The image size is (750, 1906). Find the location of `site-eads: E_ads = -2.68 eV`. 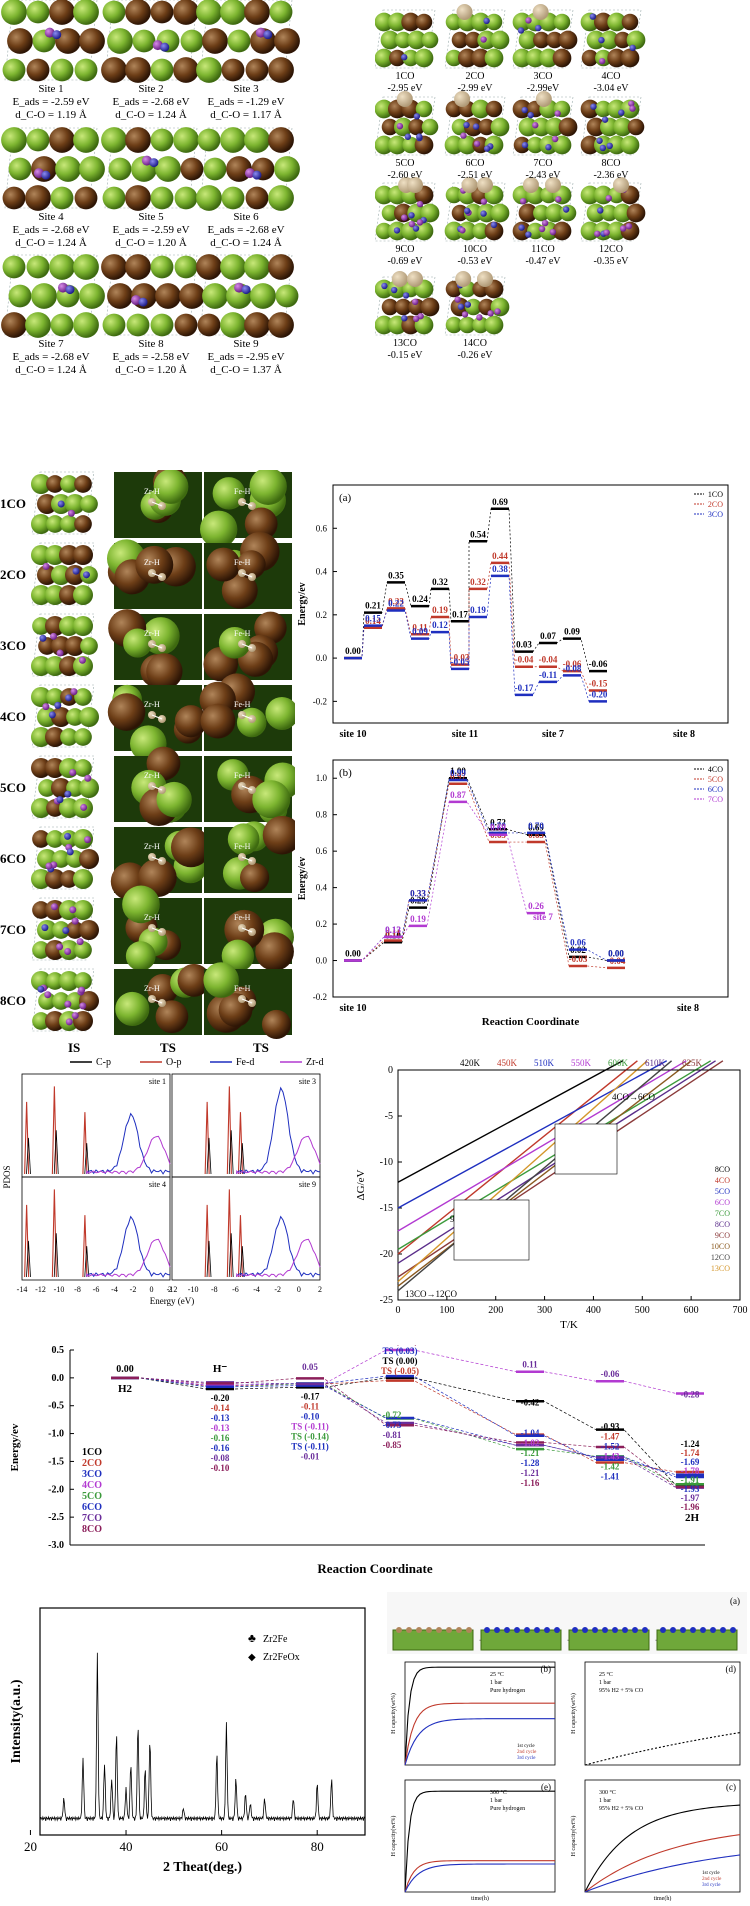

site-eads: E_ads = -2.68 eV is located at coordinates (246, 230).